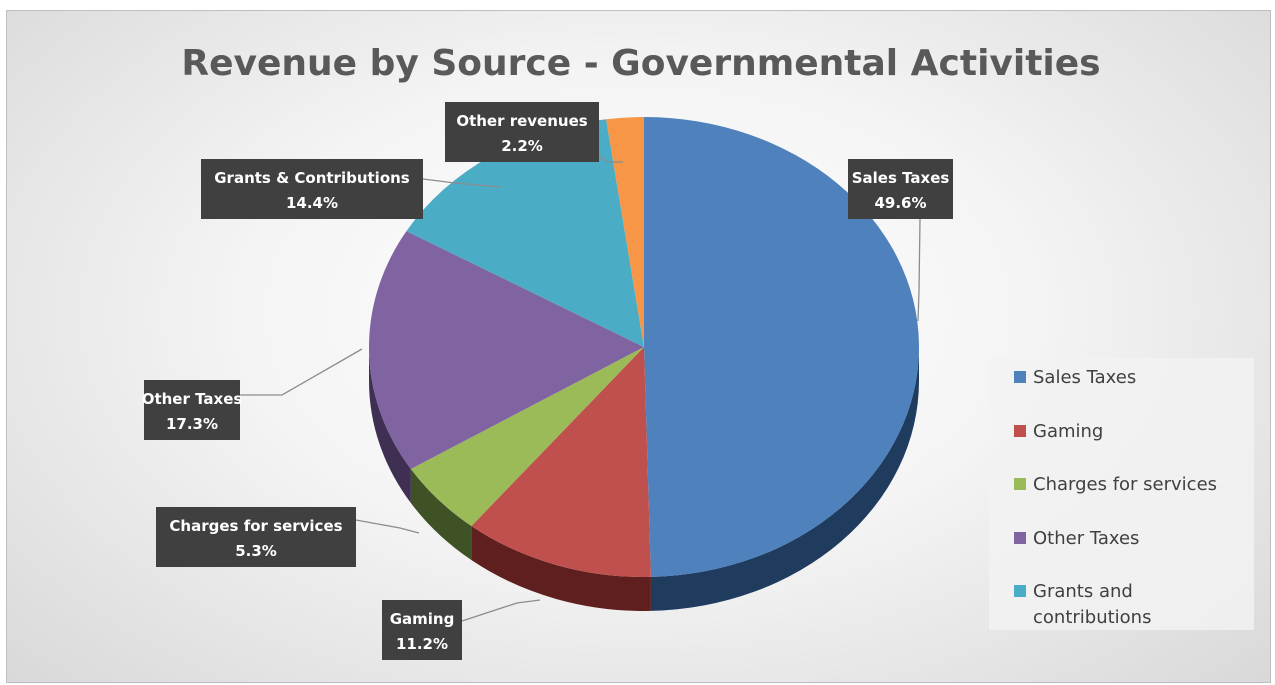 The width and height of the screenshot is (1275, 685). I want to click on data-label-category: Charges for services, so click(255, 526).